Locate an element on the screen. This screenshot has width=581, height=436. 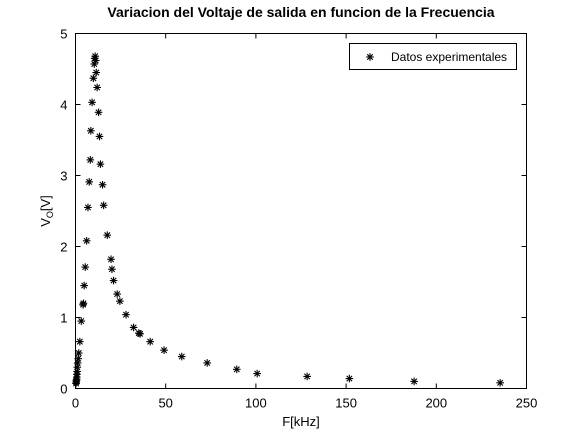
y-tick-label: 1 is located at coordinates (63, 318).